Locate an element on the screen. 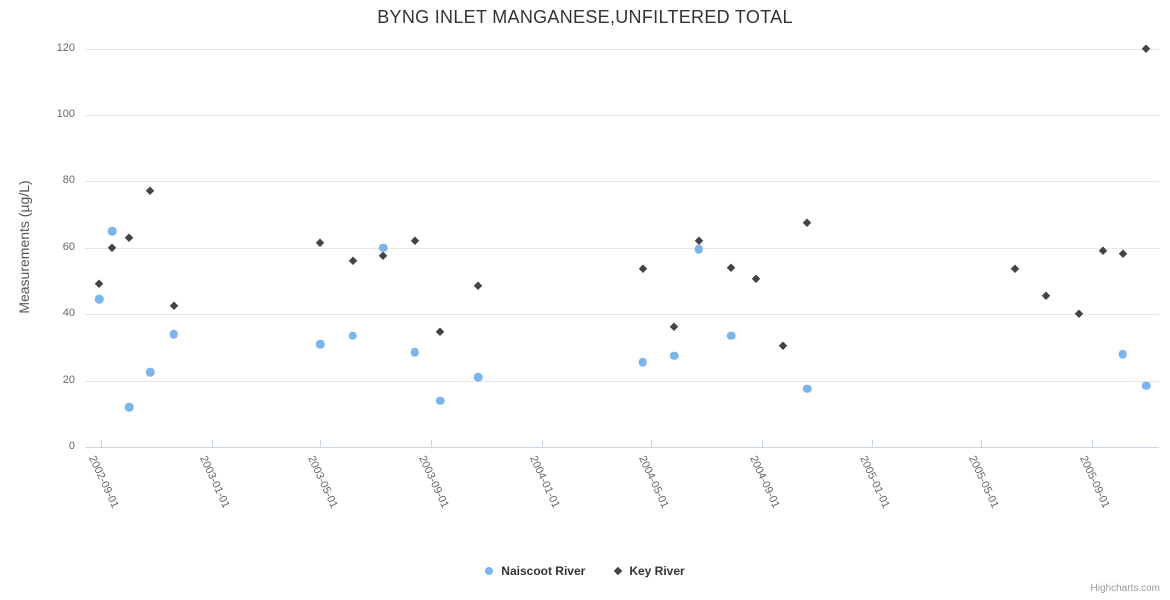 This screenshot has width=1170, height=600. x-axis-tick-label: 2004-09-01 is located at coordinates (764, 482).